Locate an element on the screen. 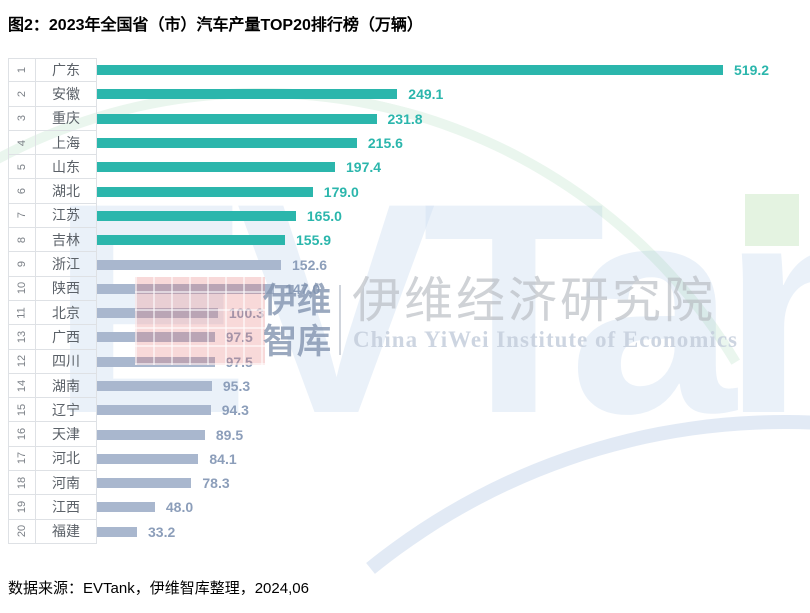 The width and height of the screenshot is (810, 613). rank-label: 8 is located at coordinates (22, 239).